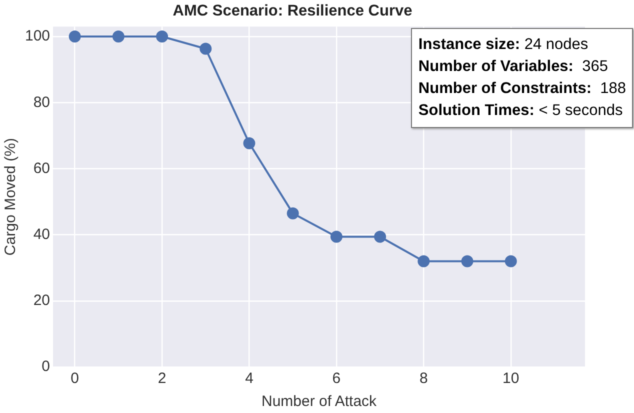 The height and width of the screenshot is (413, 634). What do you see at coordinates (41, 301) in the screenshot?
I see `y-tick-label: 20` at bounding box center [41, 301].